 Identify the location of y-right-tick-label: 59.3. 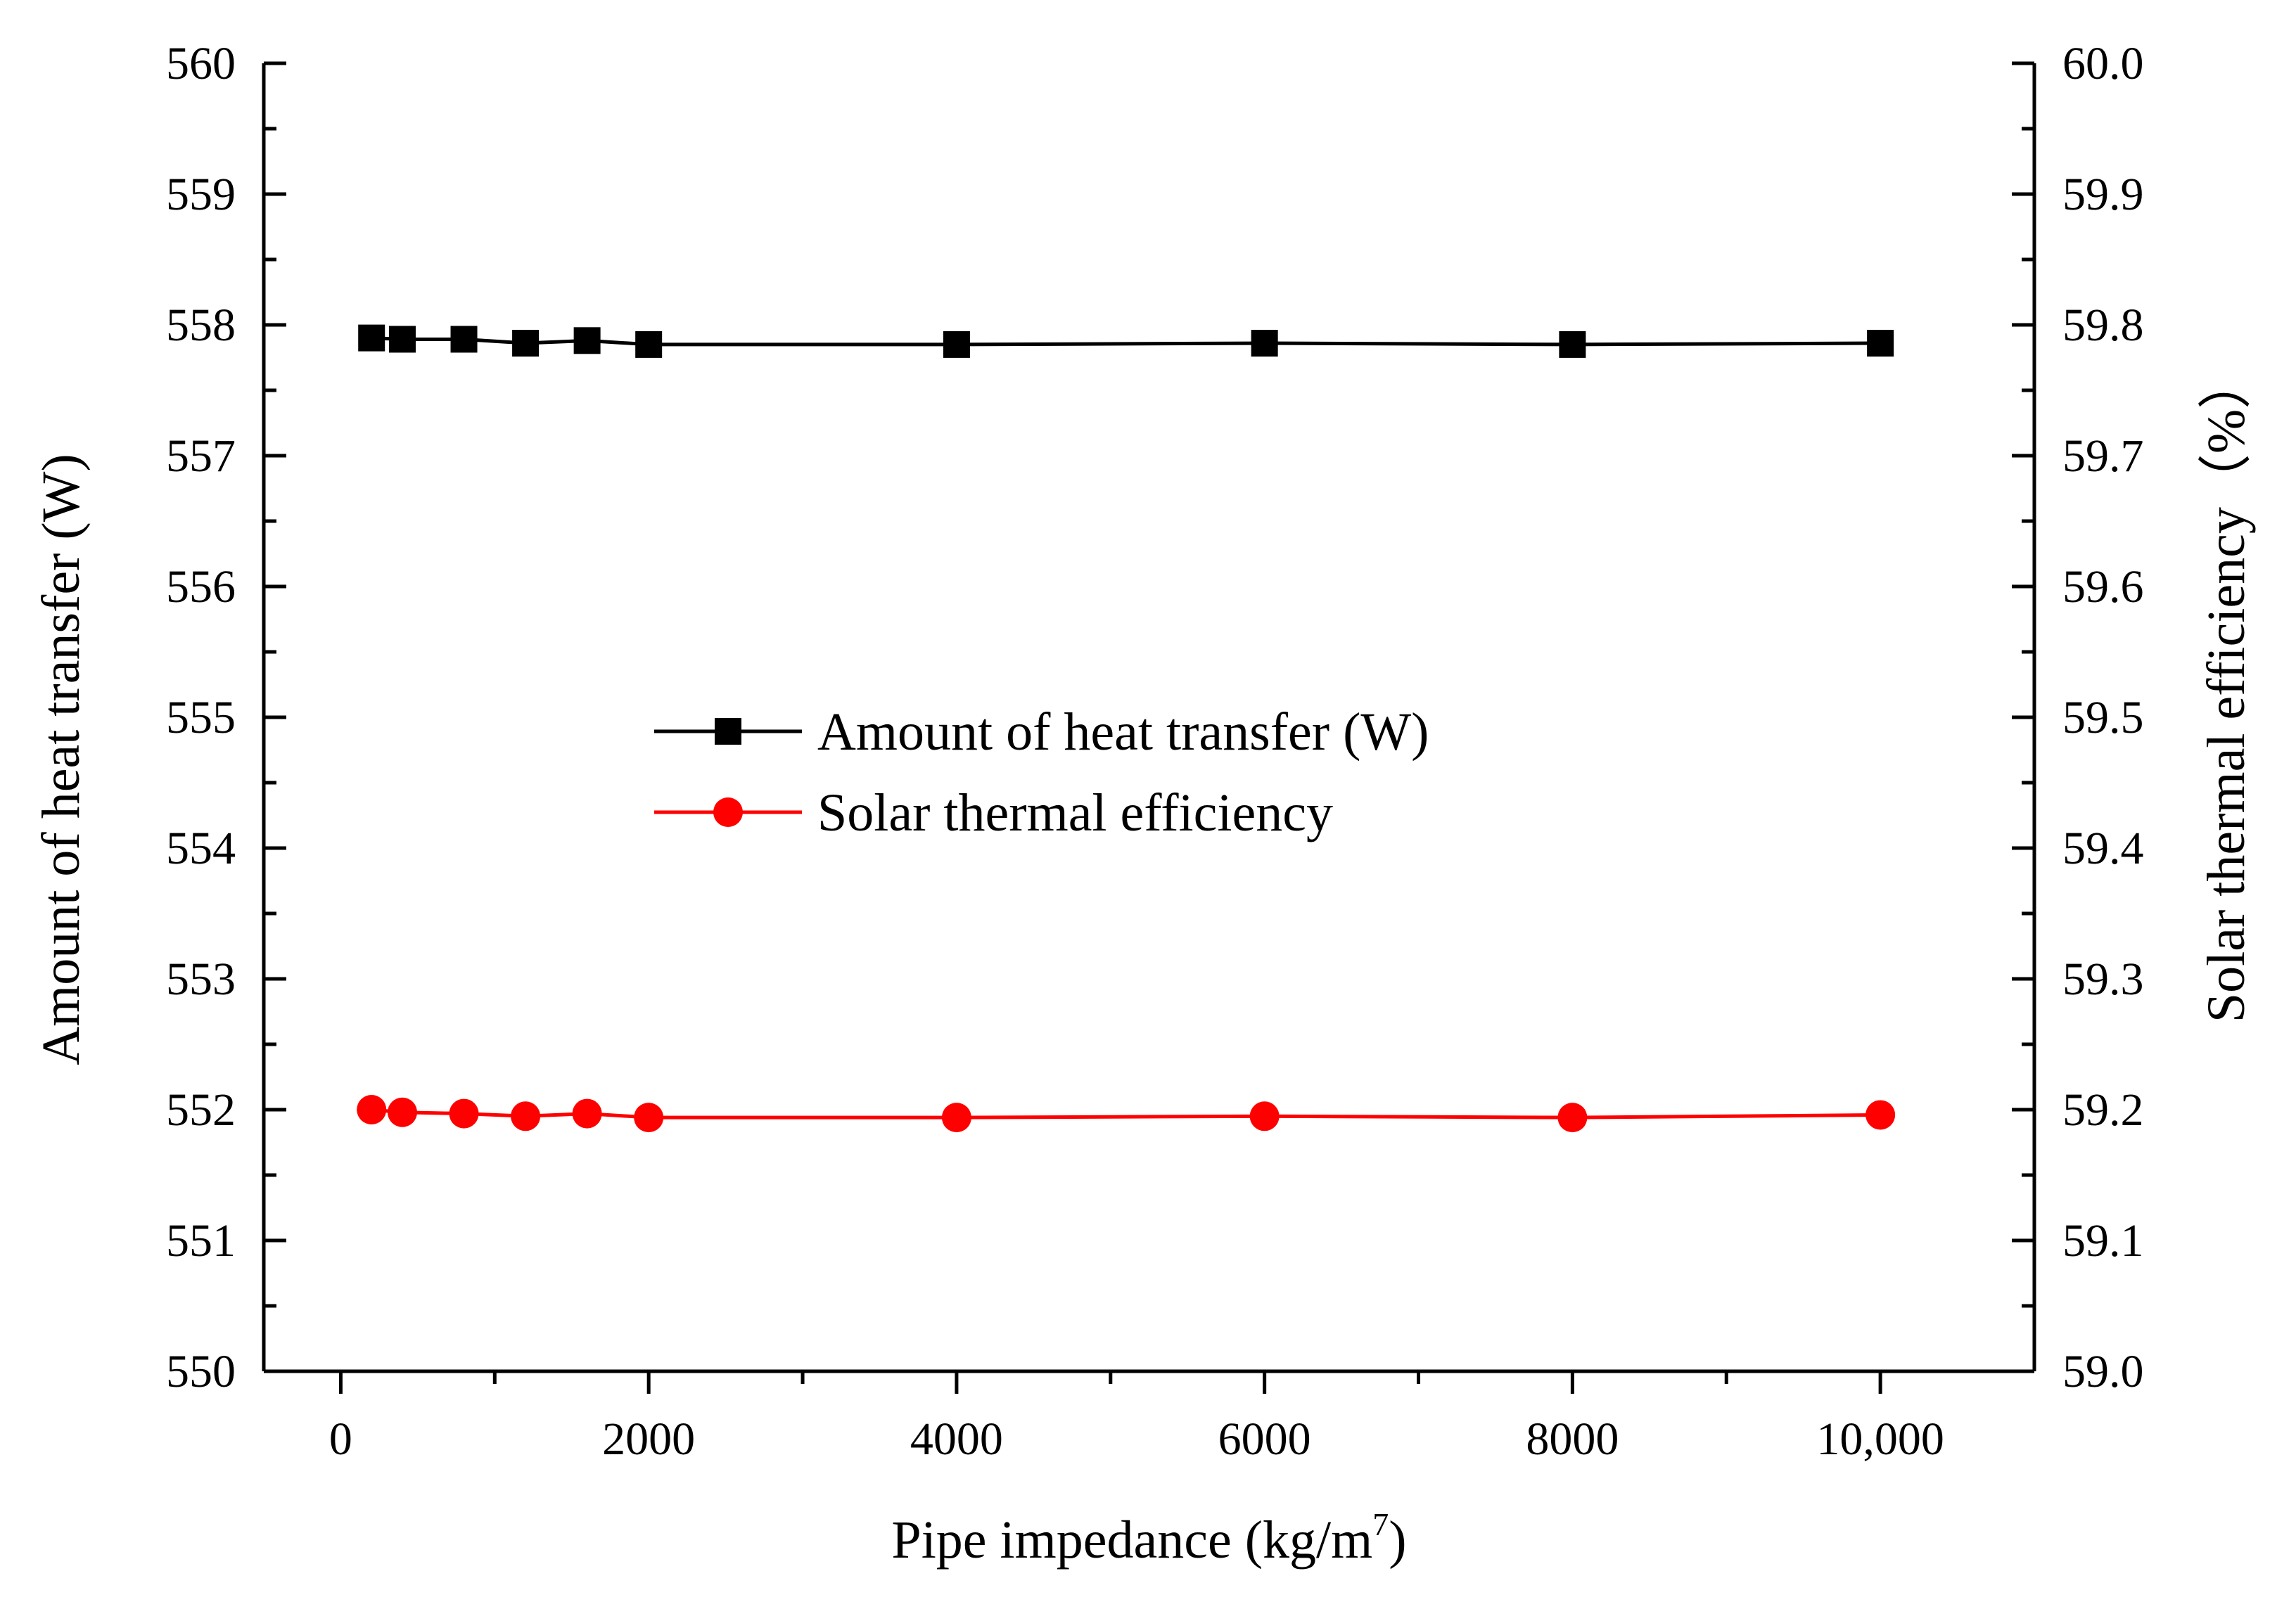
(2103, 979).